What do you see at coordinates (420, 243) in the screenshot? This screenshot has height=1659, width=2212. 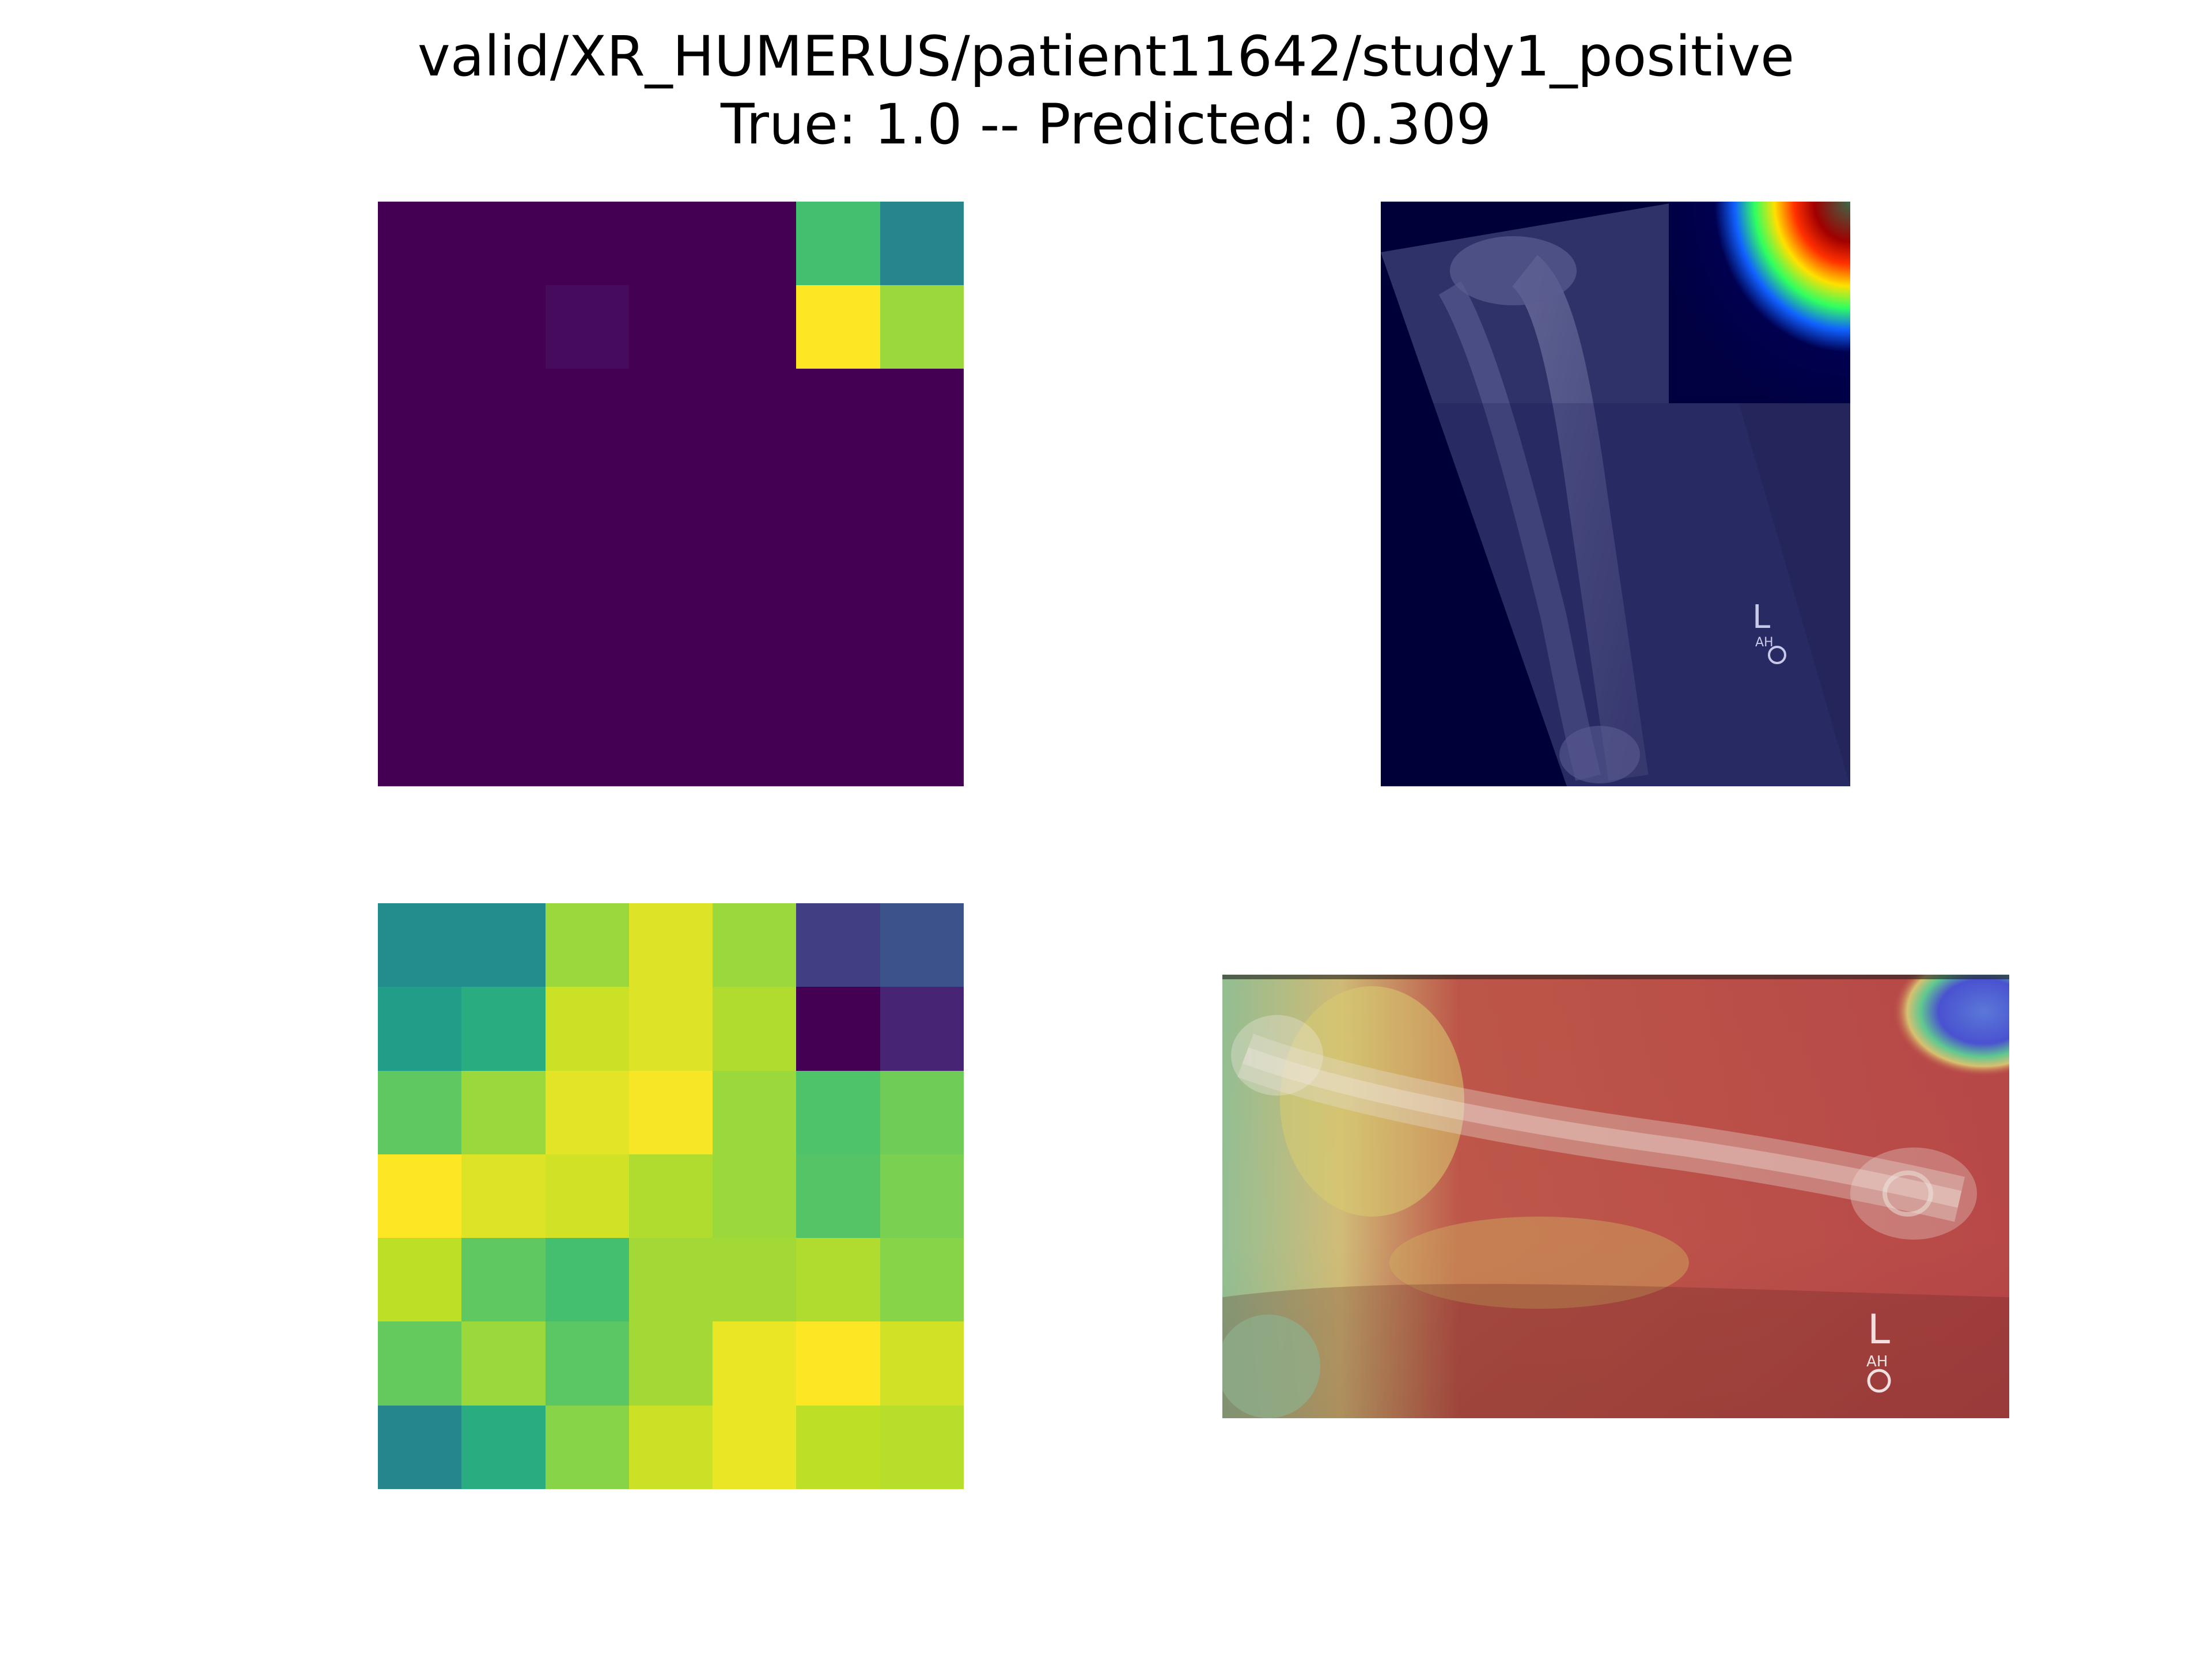 I see `heatmap-top-cell-r0-c0` at bounding box center [420, 243].